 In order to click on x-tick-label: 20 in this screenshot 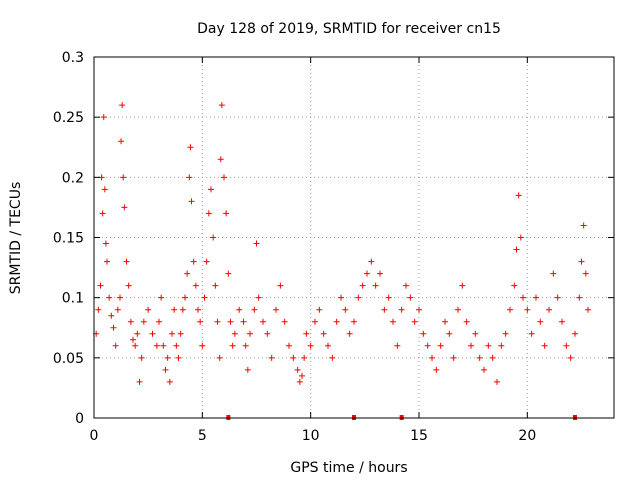, I will do `click(527, 436)`.